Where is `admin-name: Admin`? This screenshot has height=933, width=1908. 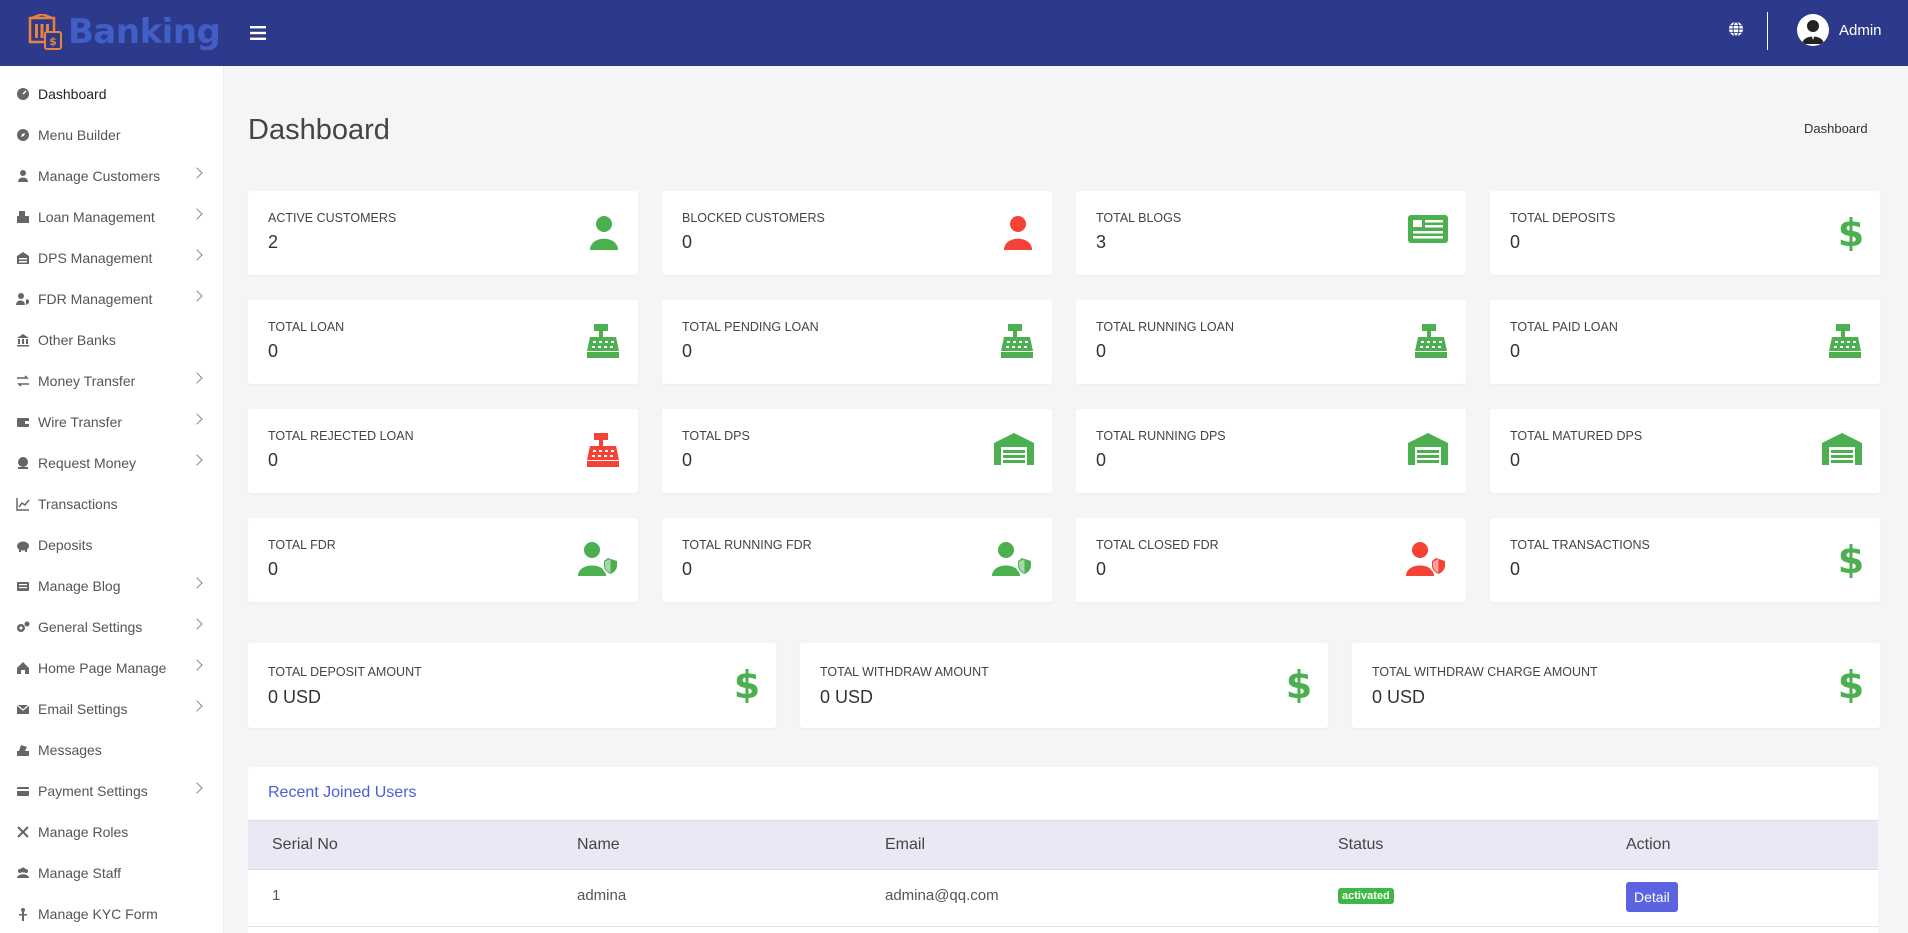
admin-name: Admin is located at coordinates (1860, 30).